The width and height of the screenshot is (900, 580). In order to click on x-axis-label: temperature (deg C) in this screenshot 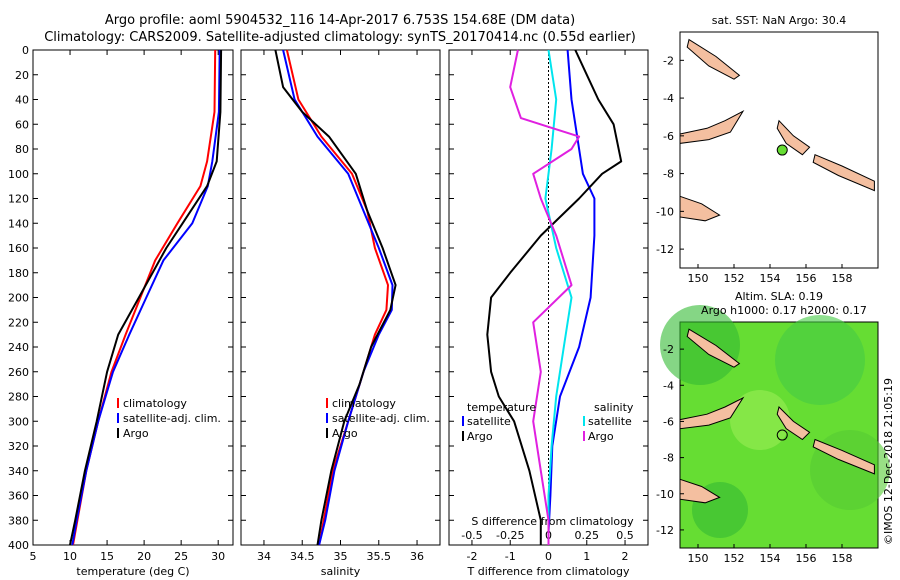, I will do `click(132, 571)`.